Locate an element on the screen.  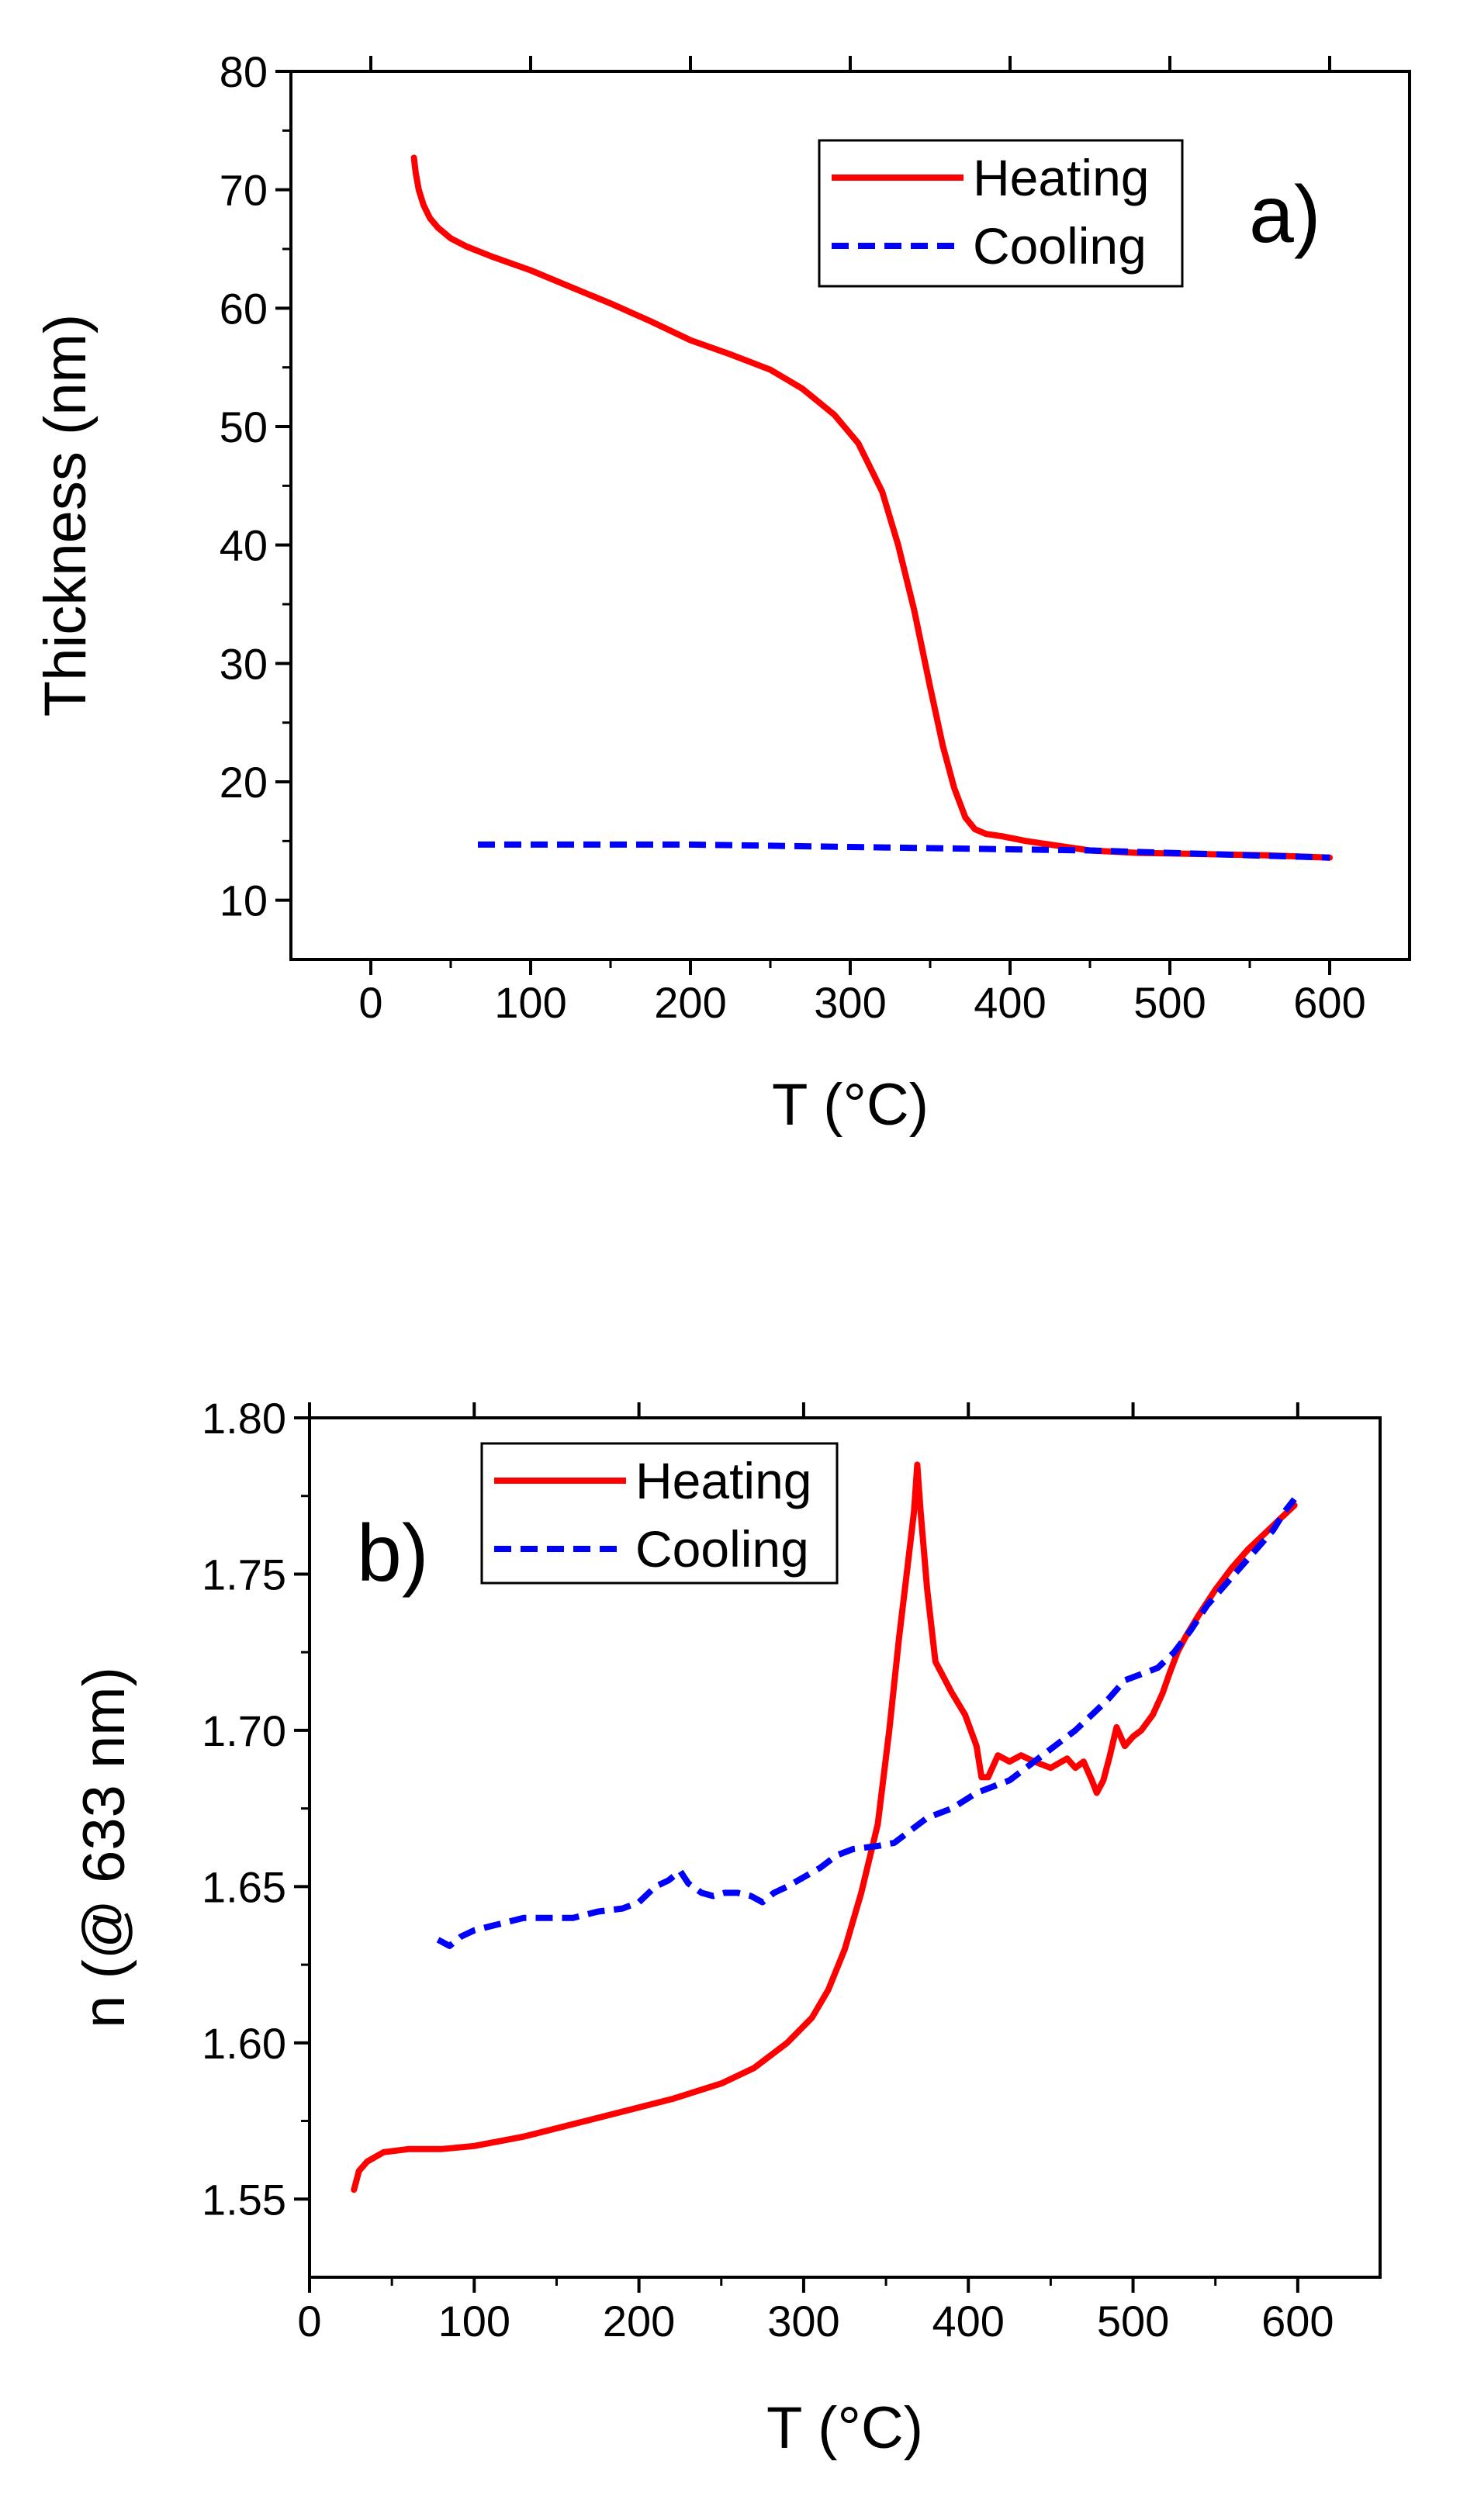
y-tick-label: 1.80 is located at coordinates (244, 1419).